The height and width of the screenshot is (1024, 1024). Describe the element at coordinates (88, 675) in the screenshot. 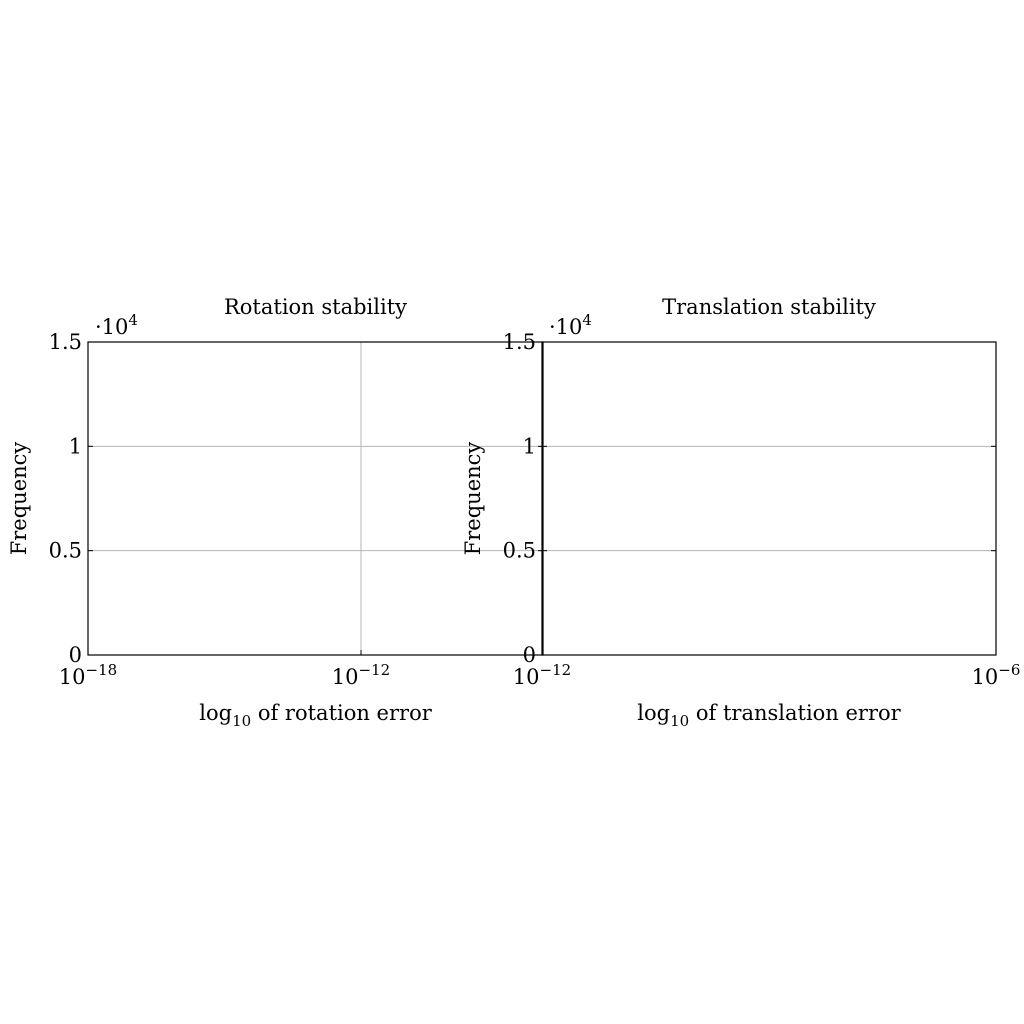

I see `x-tick-label: 10−18` at that location.